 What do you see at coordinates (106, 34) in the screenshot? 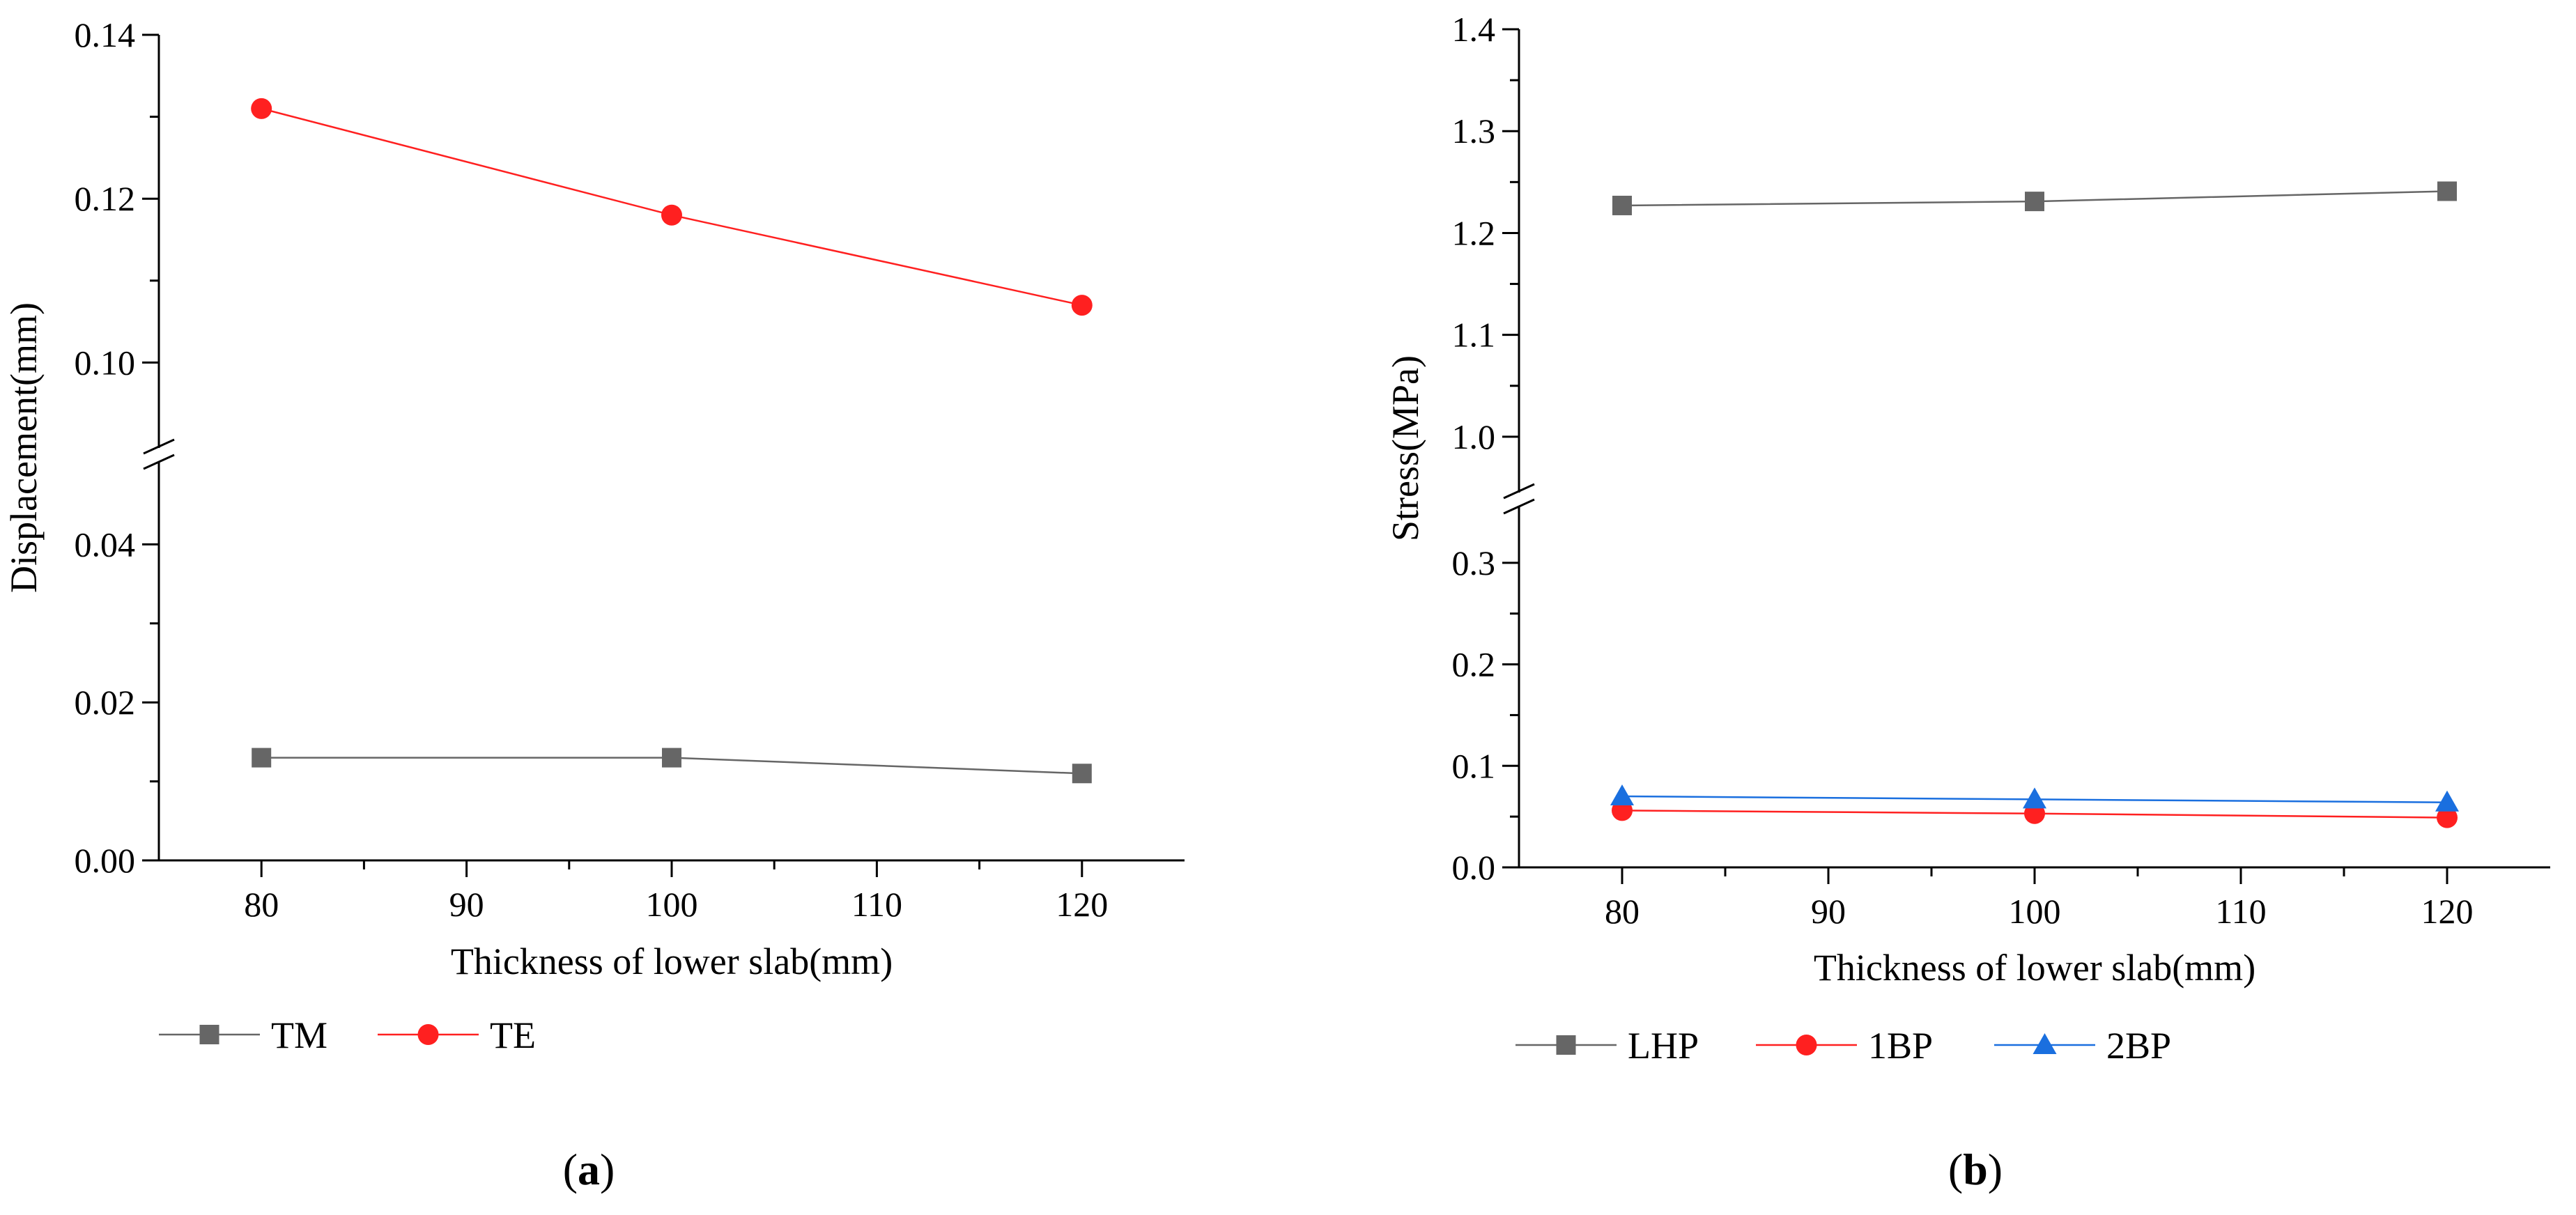
I see `y-tick-label: 0.14` at bounding box center [106, 34].